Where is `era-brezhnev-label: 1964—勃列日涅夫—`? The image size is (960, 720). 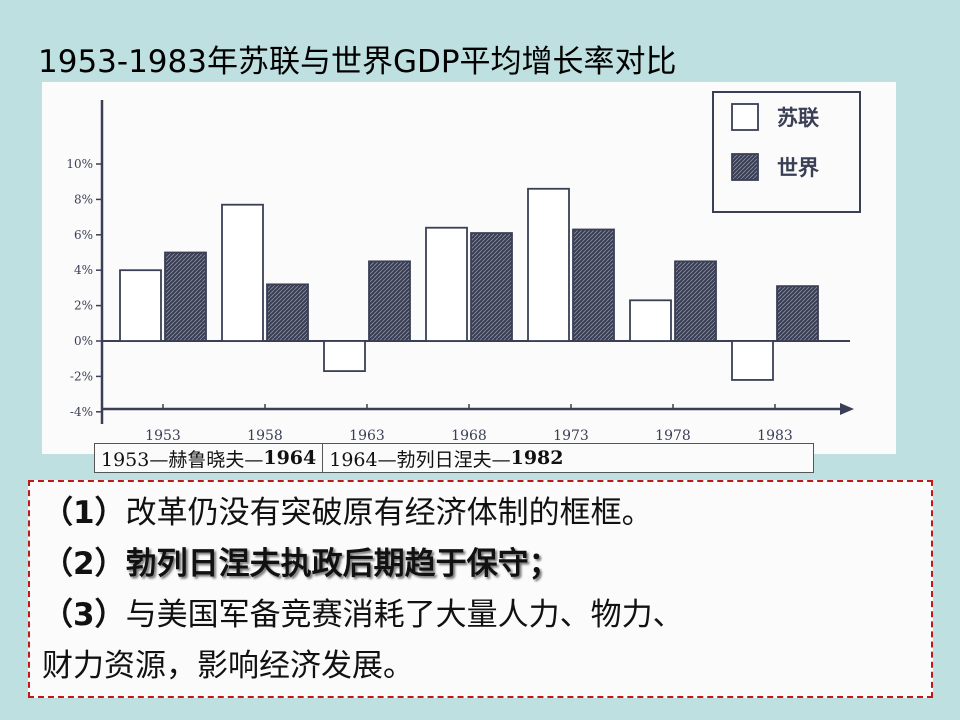 era-brezhnev-label: 1964—勃列日涅夫— is located at coordinates (420, 459).